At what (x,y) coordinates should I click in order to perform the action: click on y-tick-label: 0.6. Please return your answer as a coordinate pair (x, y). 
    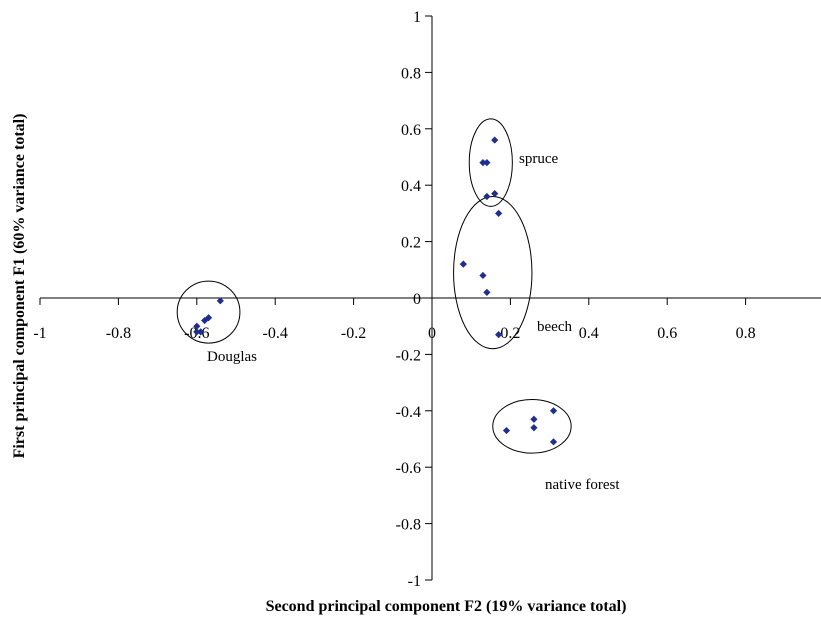
    Looking at the image, I should click on (411, 130).